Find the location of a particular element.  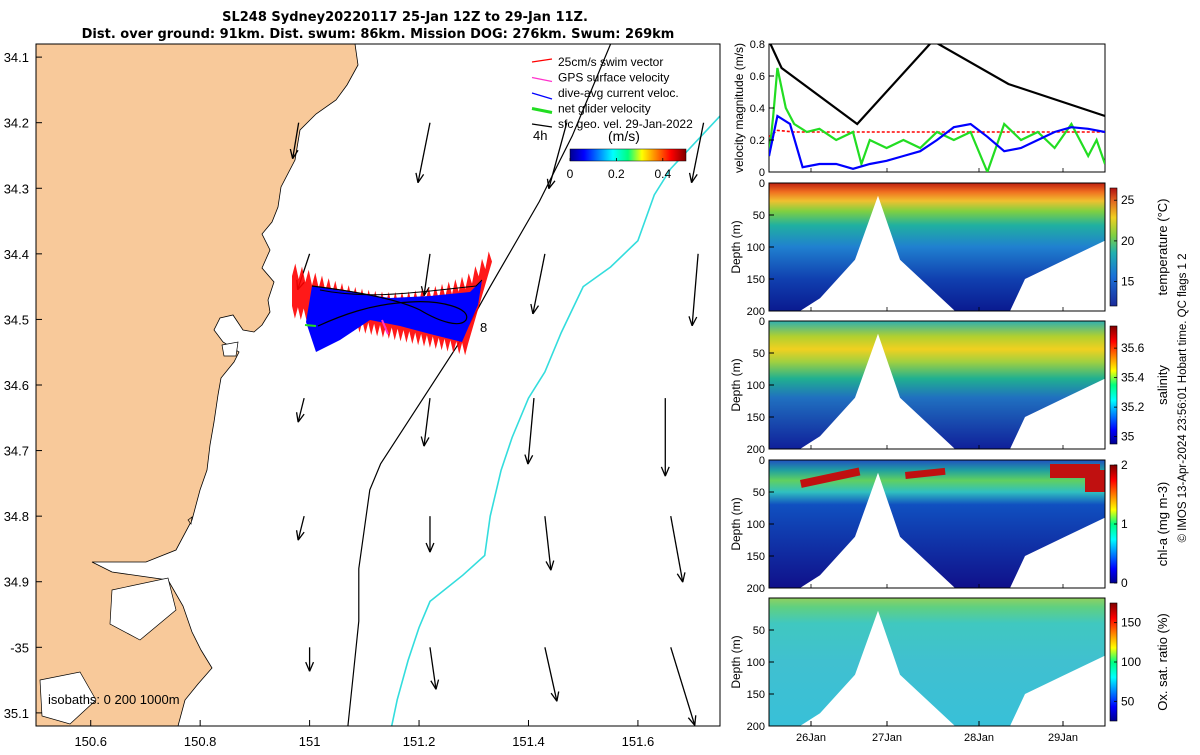

legend-label: dive-avg current veloc. is located at coordinates (618, 93).